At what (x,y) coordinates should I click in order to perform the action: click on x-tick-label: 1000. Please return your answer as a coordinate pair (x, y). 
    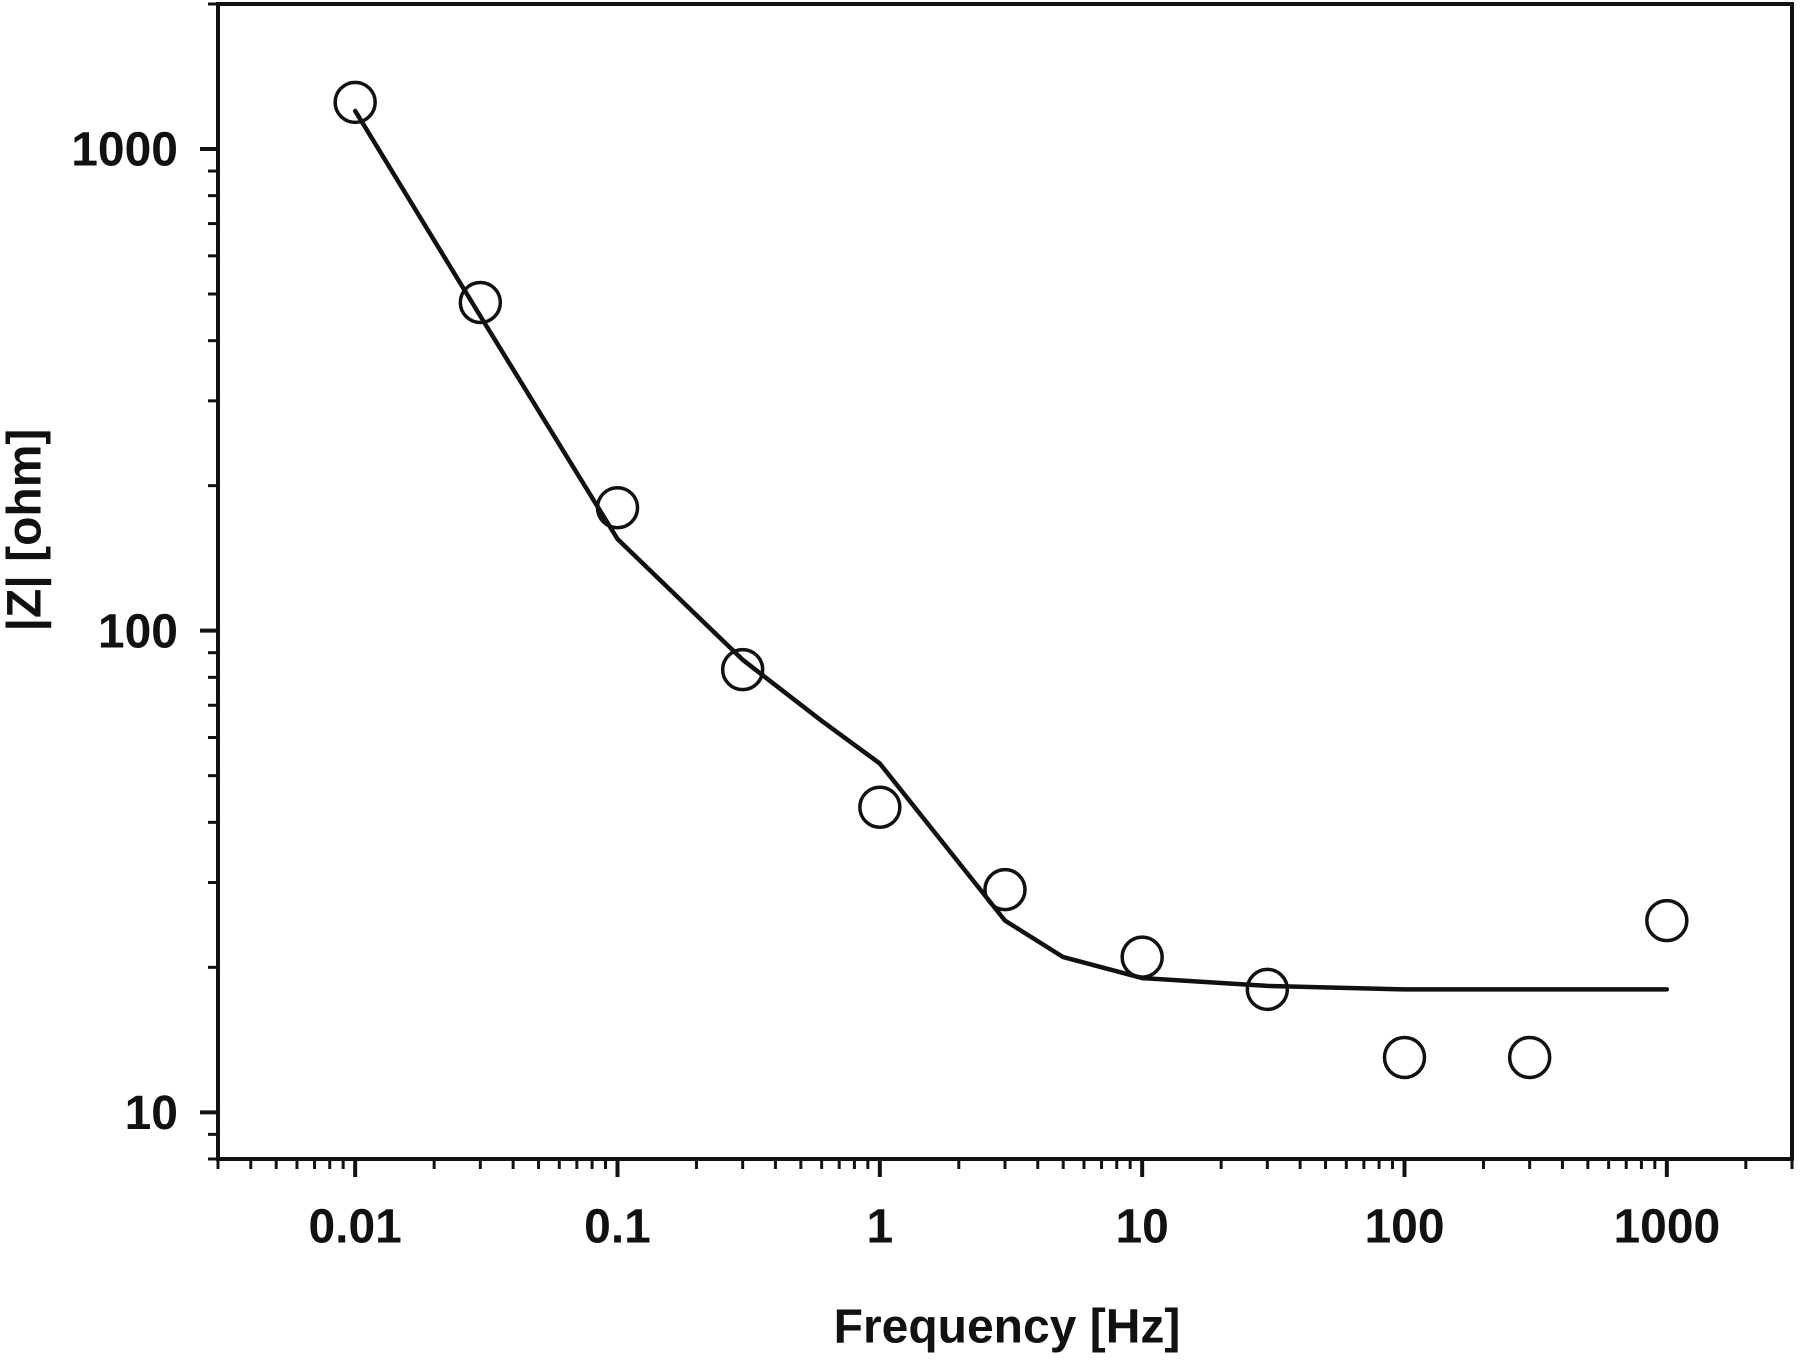
    Looking at the image, I should click on (1666, 1227).